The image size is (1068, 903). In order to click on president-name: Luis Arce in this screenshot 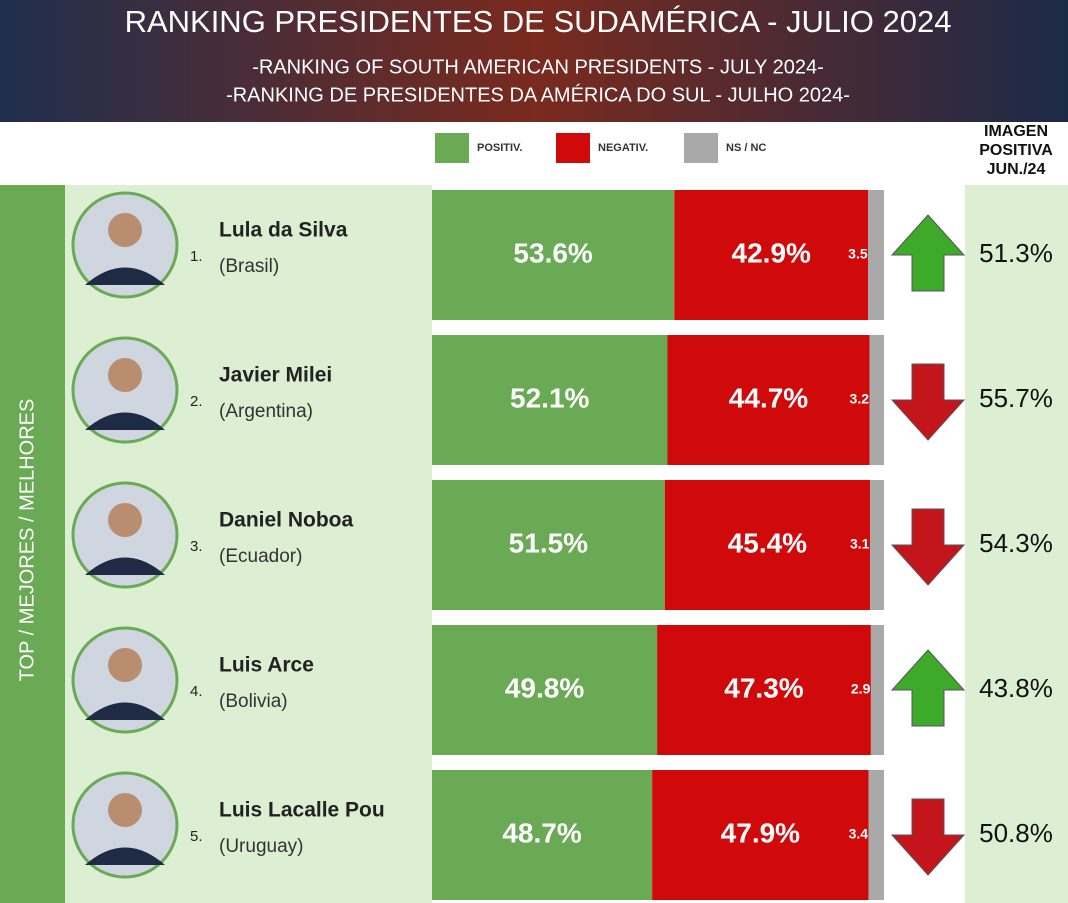, I will do `click(266, 665)`.